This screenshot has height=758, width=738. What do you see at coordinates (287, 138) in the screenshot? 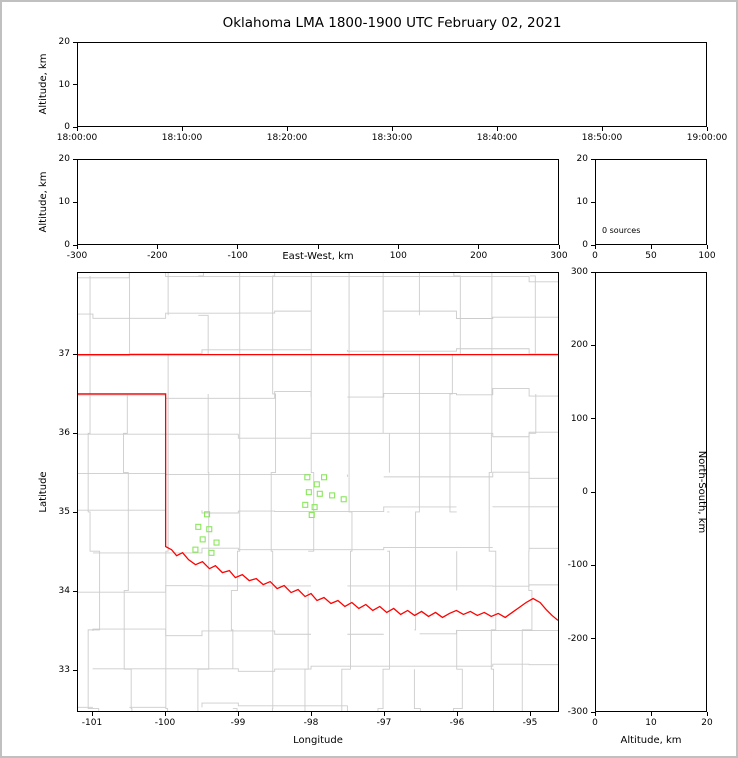
I see `x-tick-label: 18:20:00` at bounding box center [287, 138].